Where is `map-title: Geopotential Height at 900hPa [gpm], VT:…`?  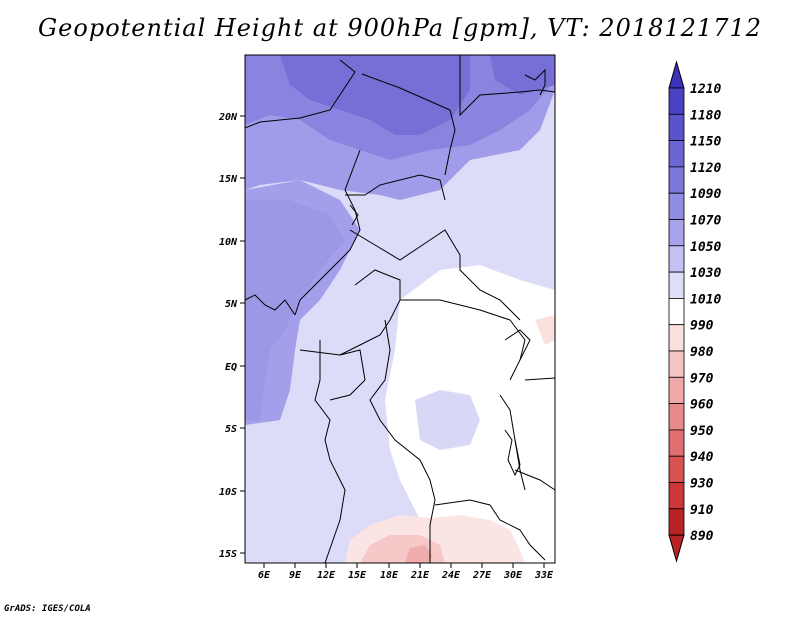 map-title: Geopotential Height at 900hPa [gpm], VT:… is located at coordinates (400, 28).